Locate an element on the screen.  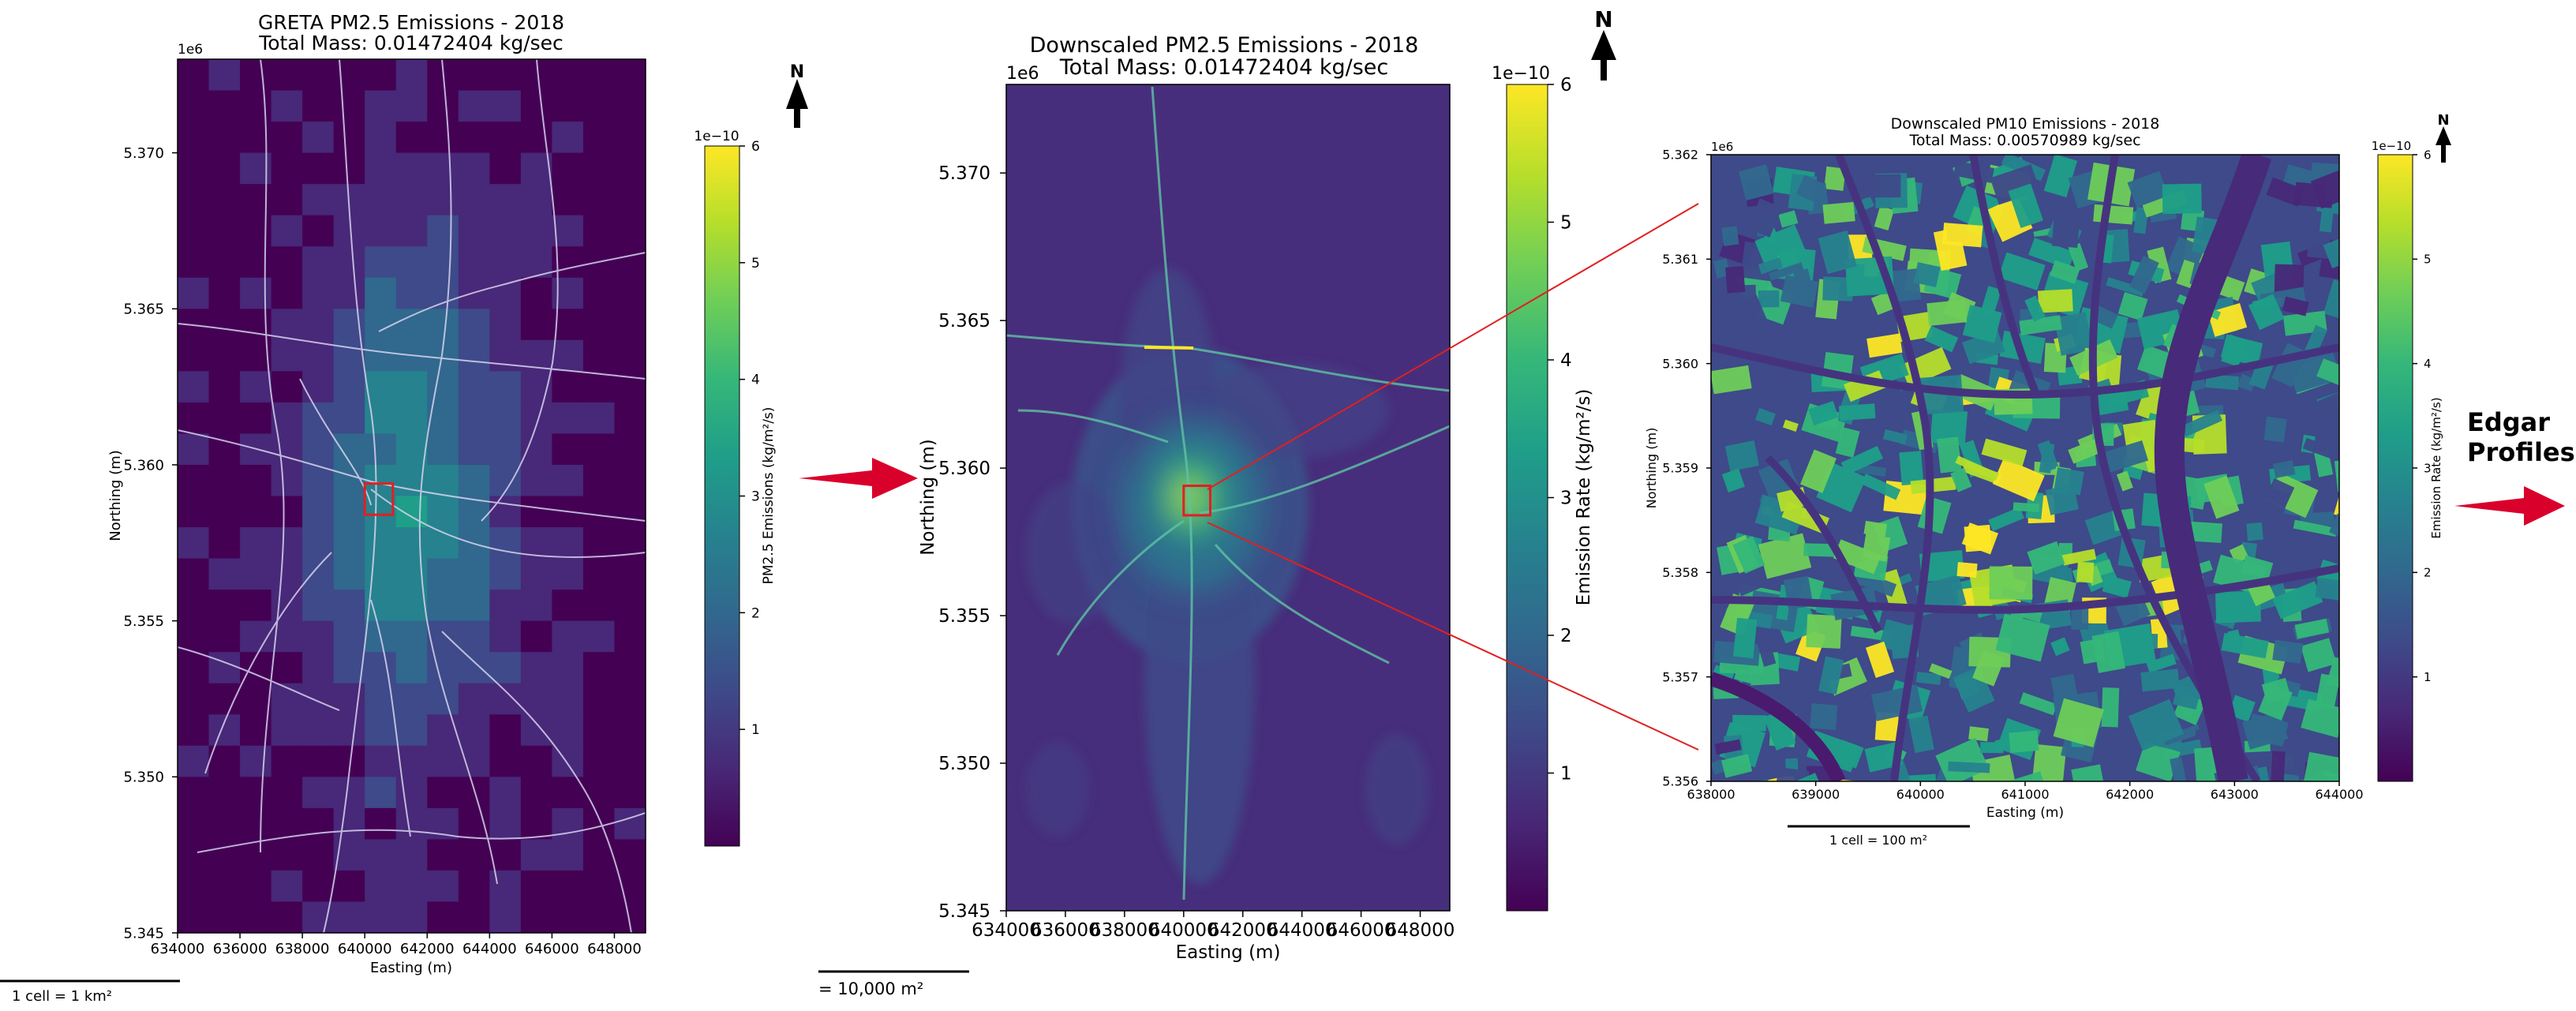
panel-pm25-plot-frame is located at coordinates (1228, 498).